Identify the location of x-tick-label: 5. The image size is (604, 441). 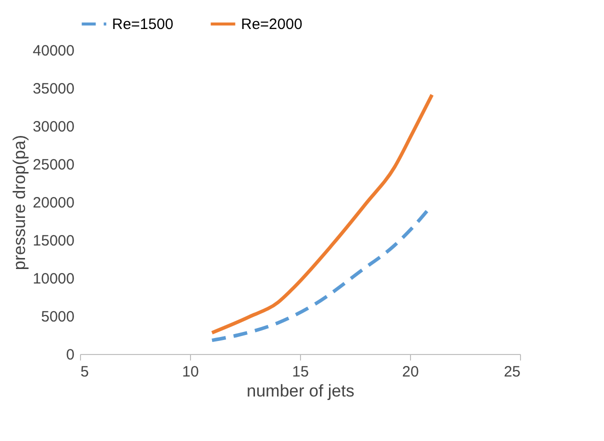
(84, 372).